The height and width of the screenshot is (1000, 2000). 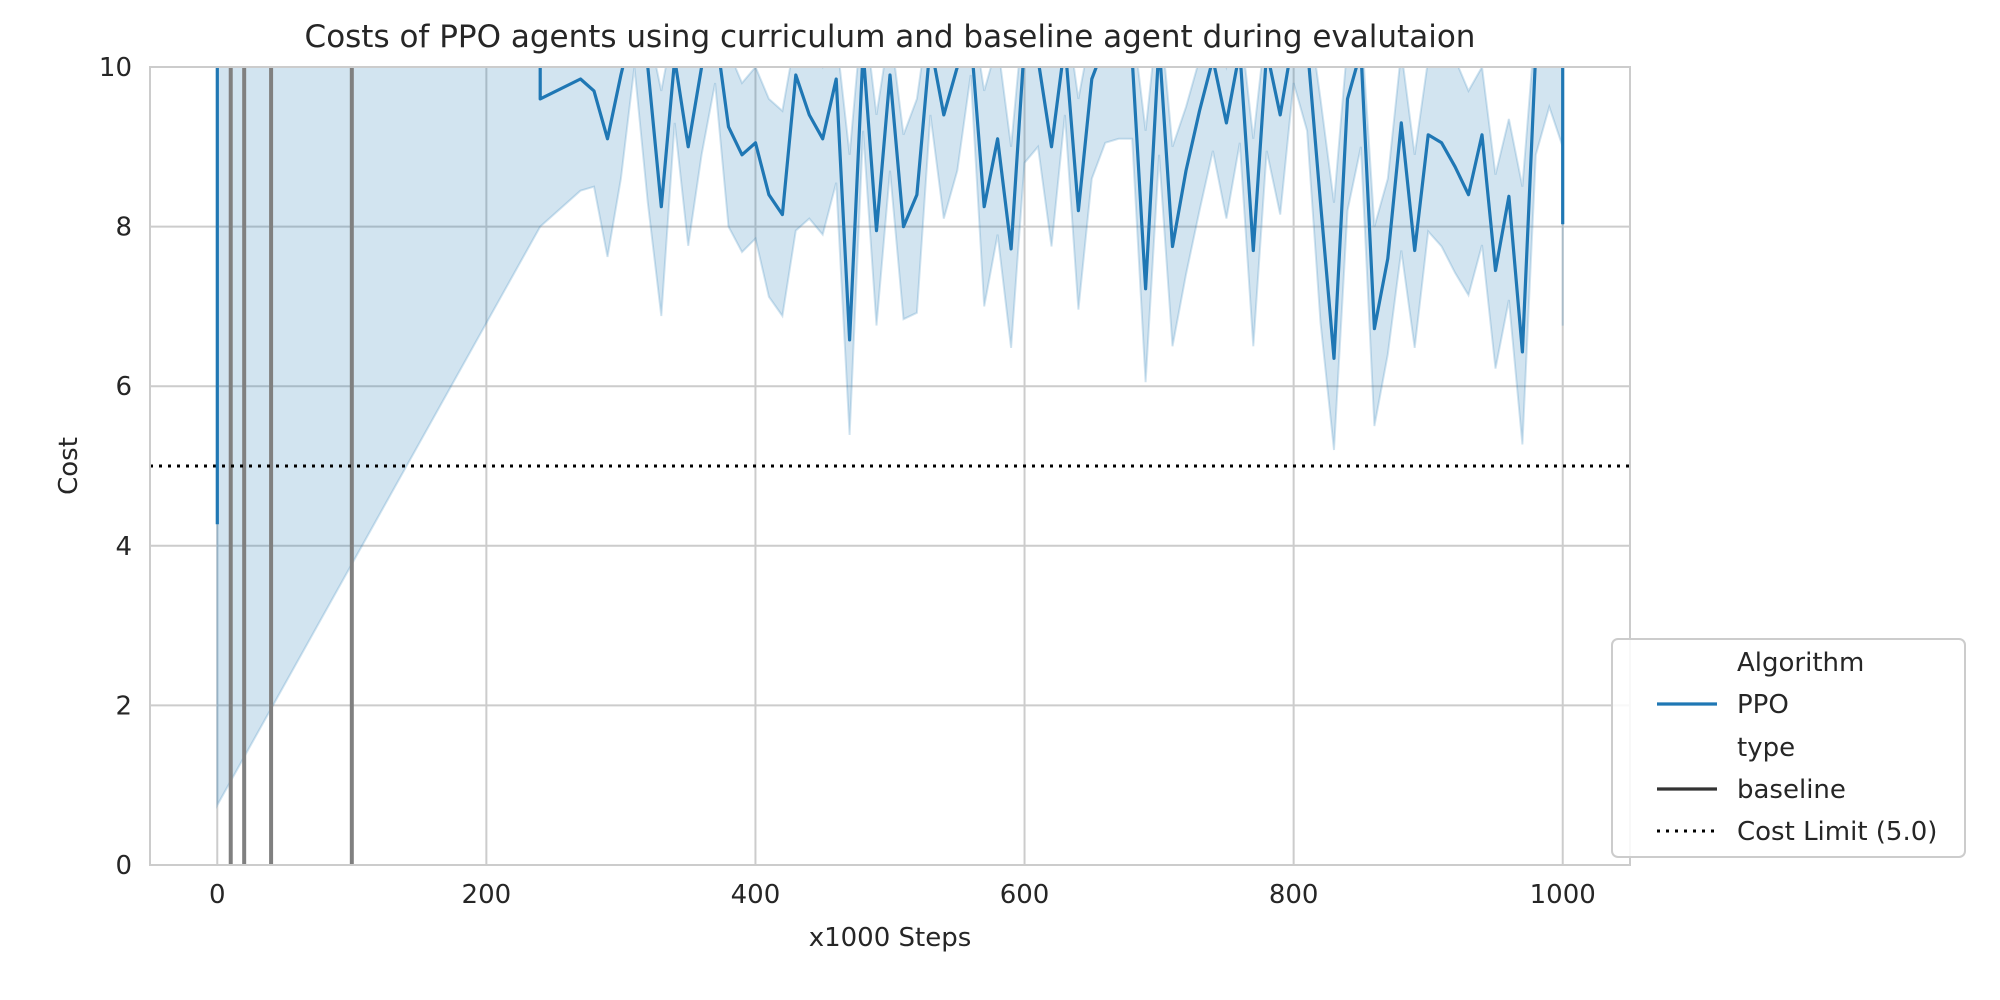 What do you see at coordinates (123, 547) in the screenshot?
I see `y-tick-label: 4` at bounding box center [123, 547].